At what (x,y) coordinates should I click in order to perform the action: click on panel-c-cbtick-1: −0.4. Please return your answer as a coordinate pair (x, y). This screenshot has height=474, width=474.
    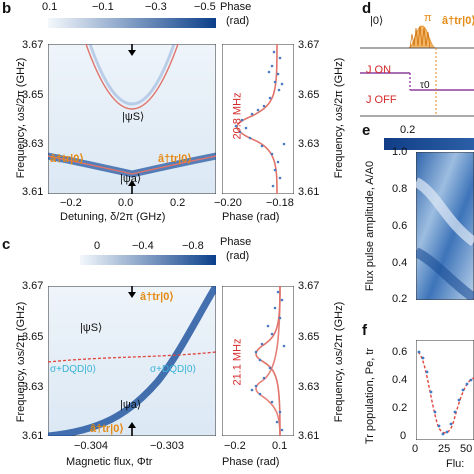
    Looking at the image, I should click on (143, 246).